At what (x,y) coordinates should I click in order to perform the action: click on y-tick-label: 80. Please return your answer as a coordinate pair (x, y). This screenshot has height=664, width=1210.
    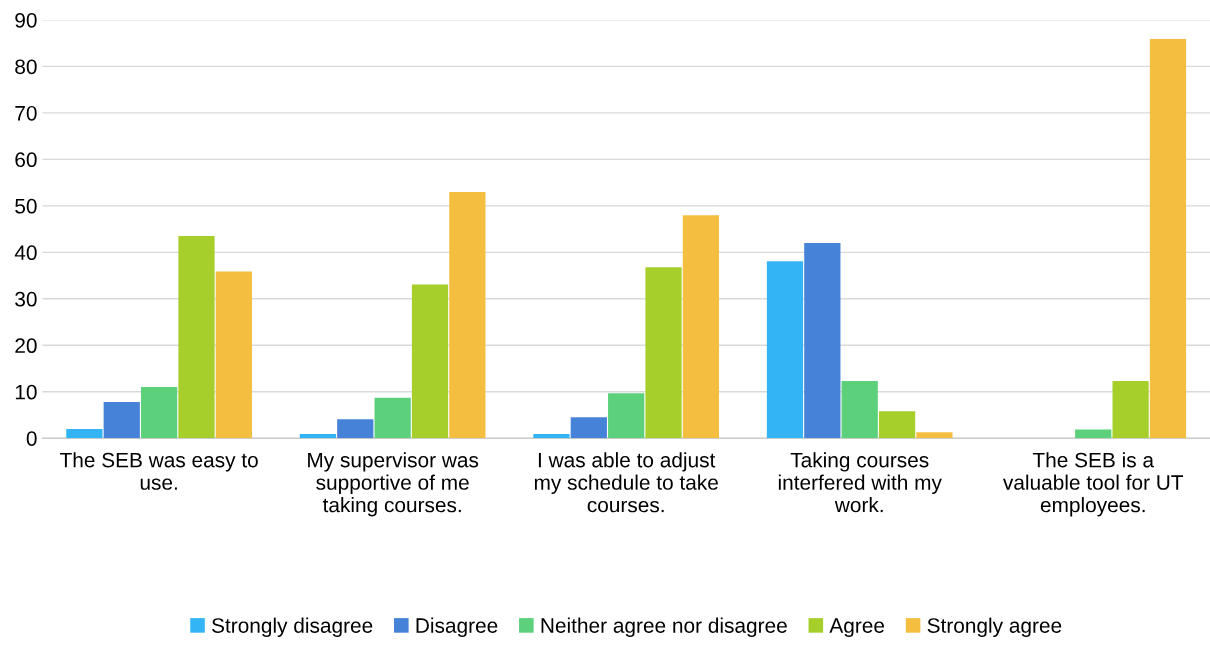
    Looking at the image, I should click on (26, 67).